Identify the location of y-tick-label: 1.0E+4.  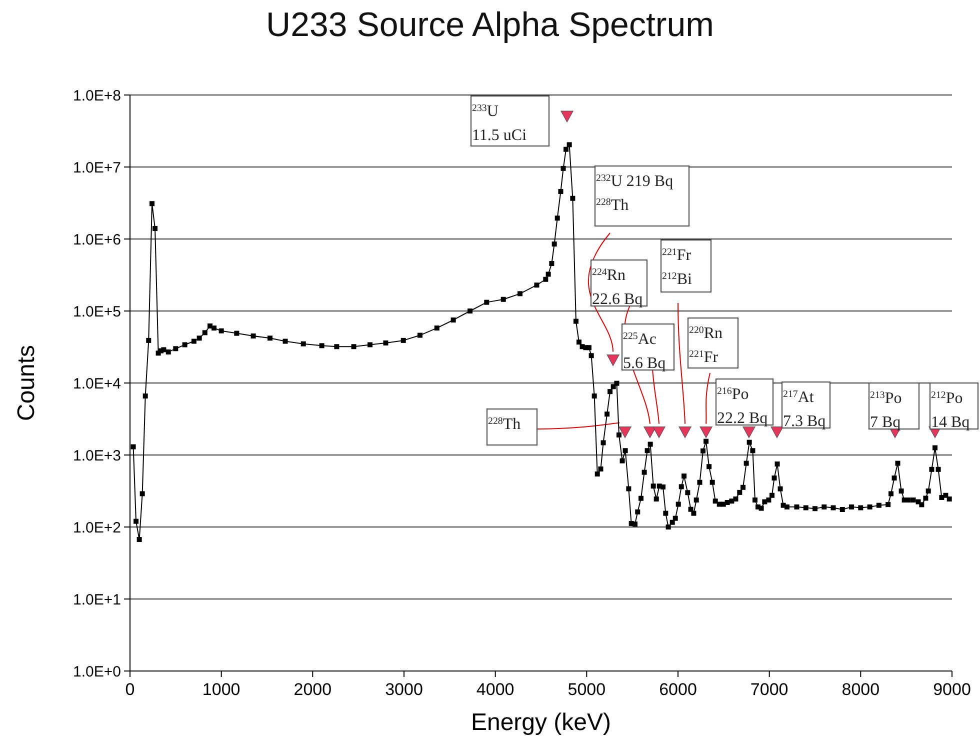
(97, 383).